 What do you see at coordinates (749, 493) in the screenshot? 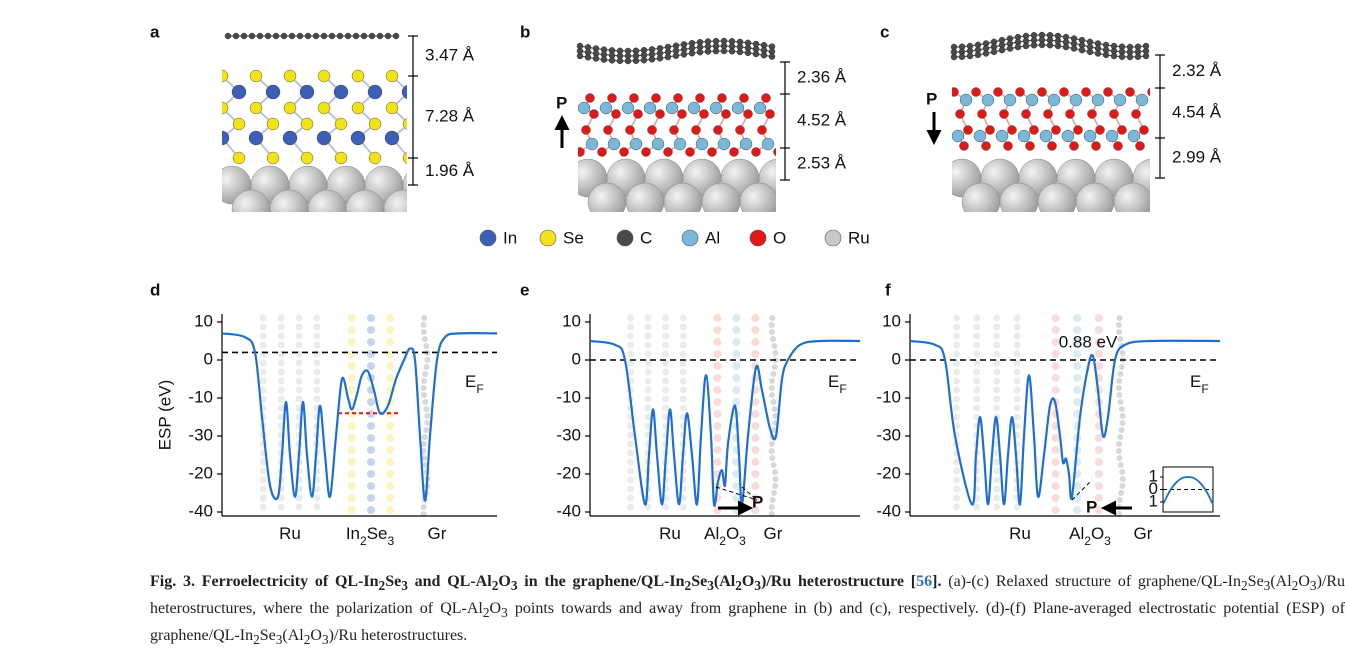
I see `dash-guide` at bounding box center [749, 493].